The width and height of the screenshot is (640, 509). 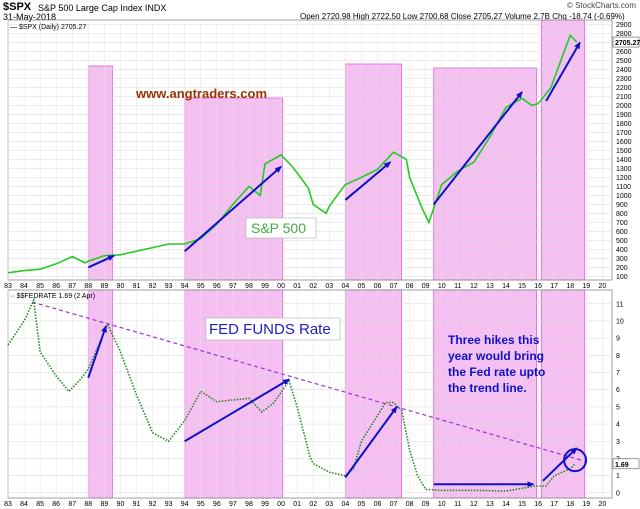 I want to click on p-y-tick-label: 2600, so click(x=624, y=52).